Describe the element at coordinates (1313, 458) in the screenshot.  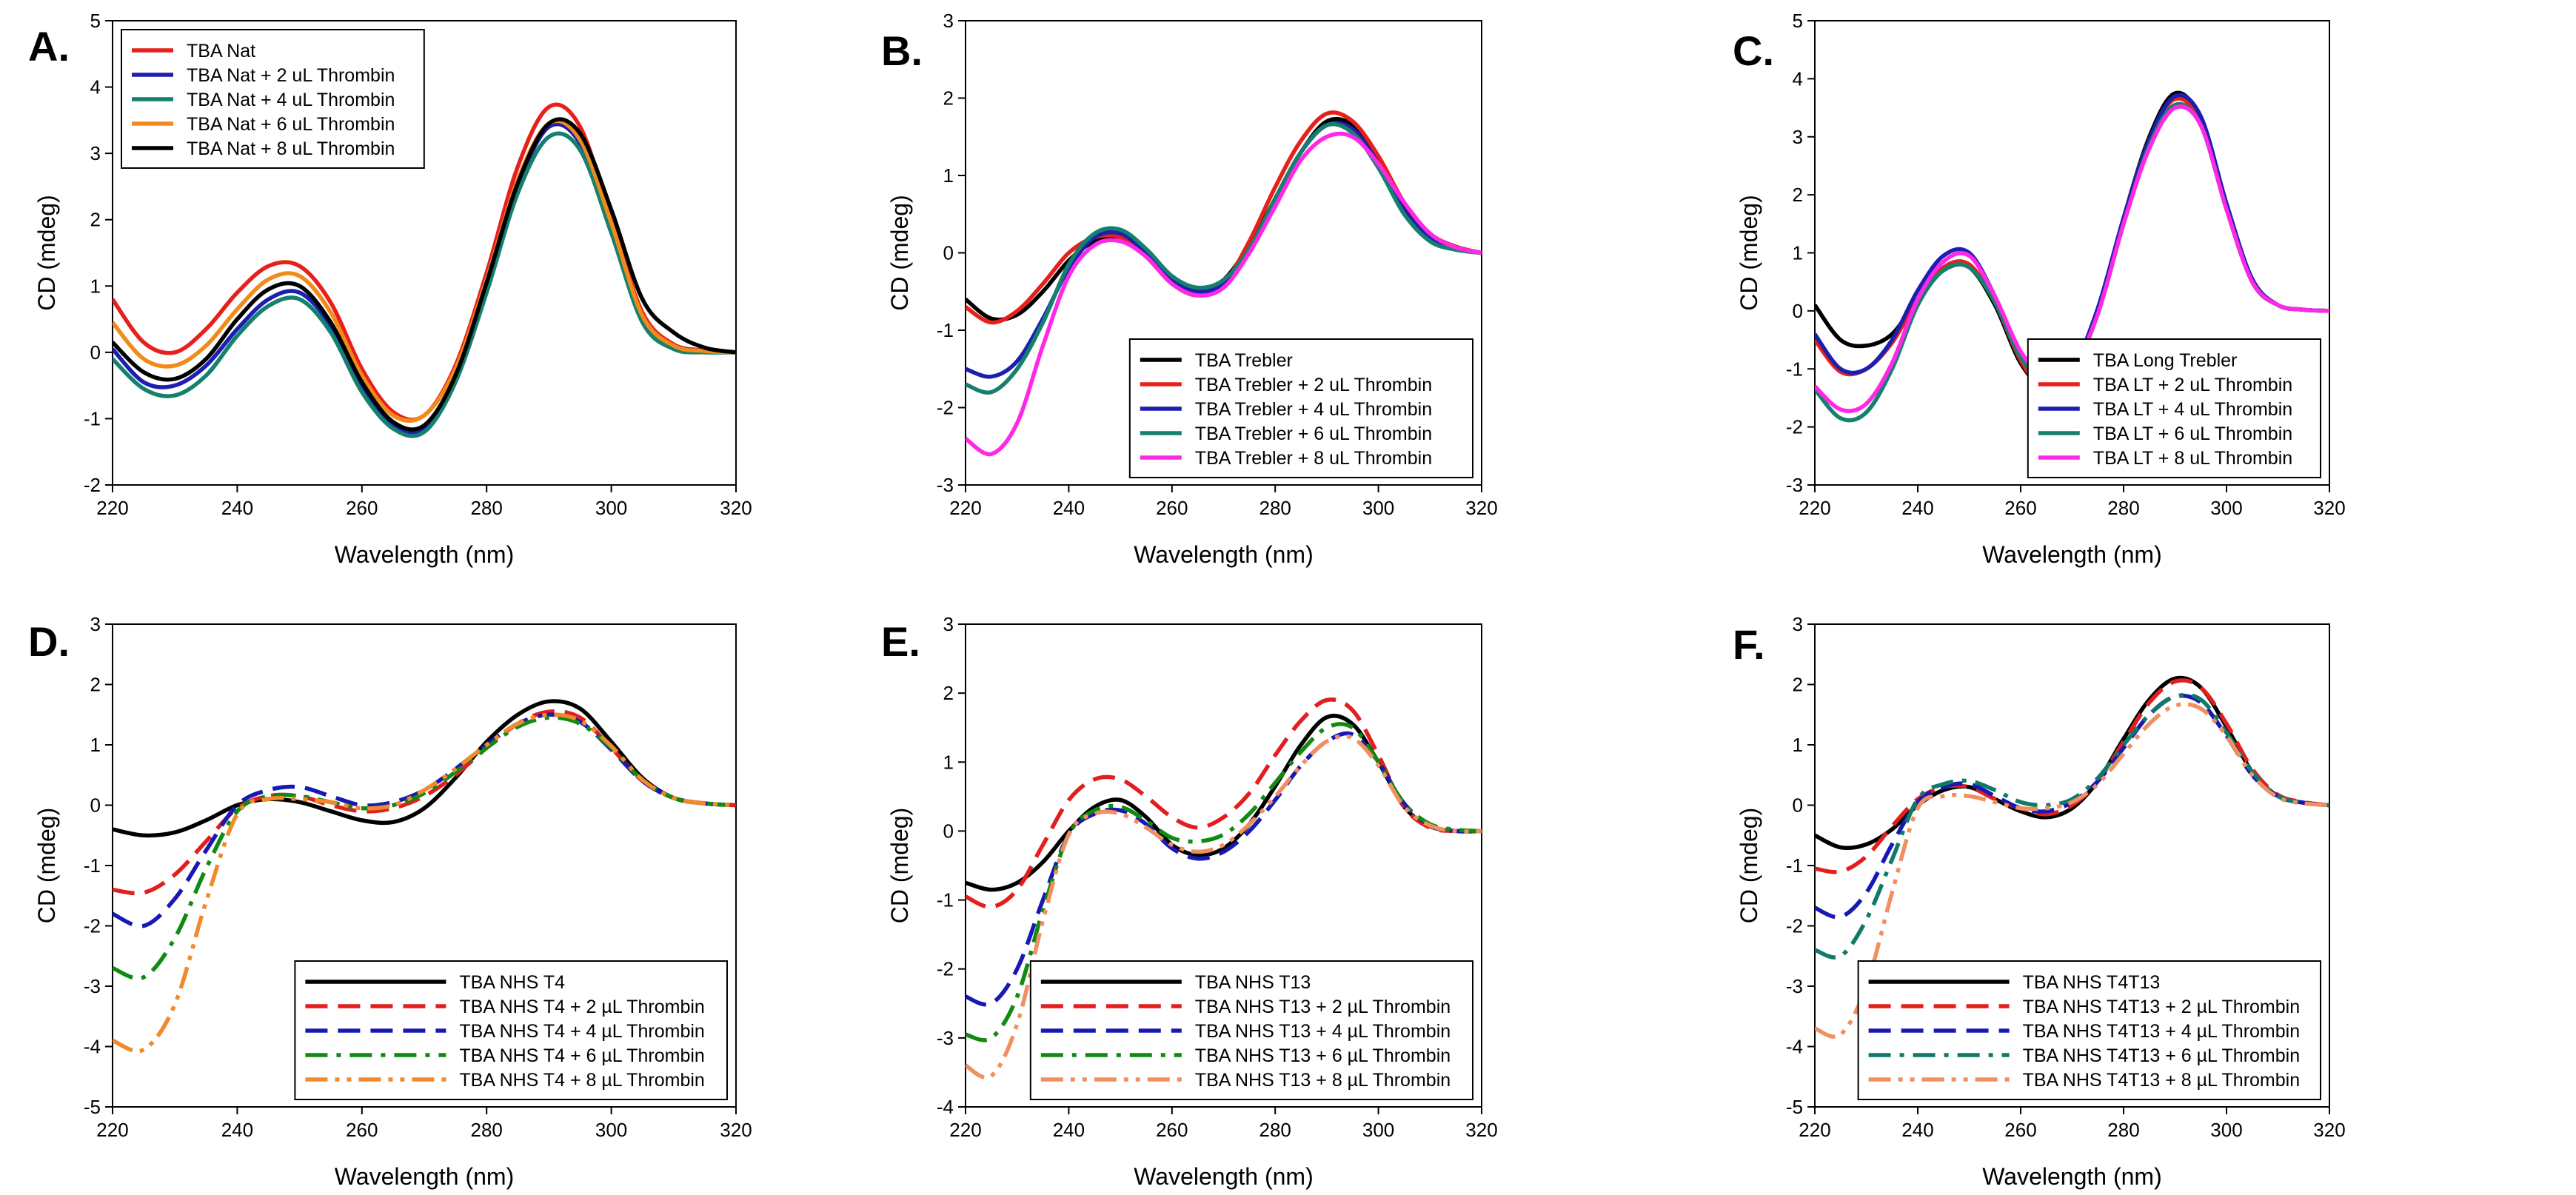
I see `legend-label-5: TBA Trebler + 8 uL Thrombin` at that location.